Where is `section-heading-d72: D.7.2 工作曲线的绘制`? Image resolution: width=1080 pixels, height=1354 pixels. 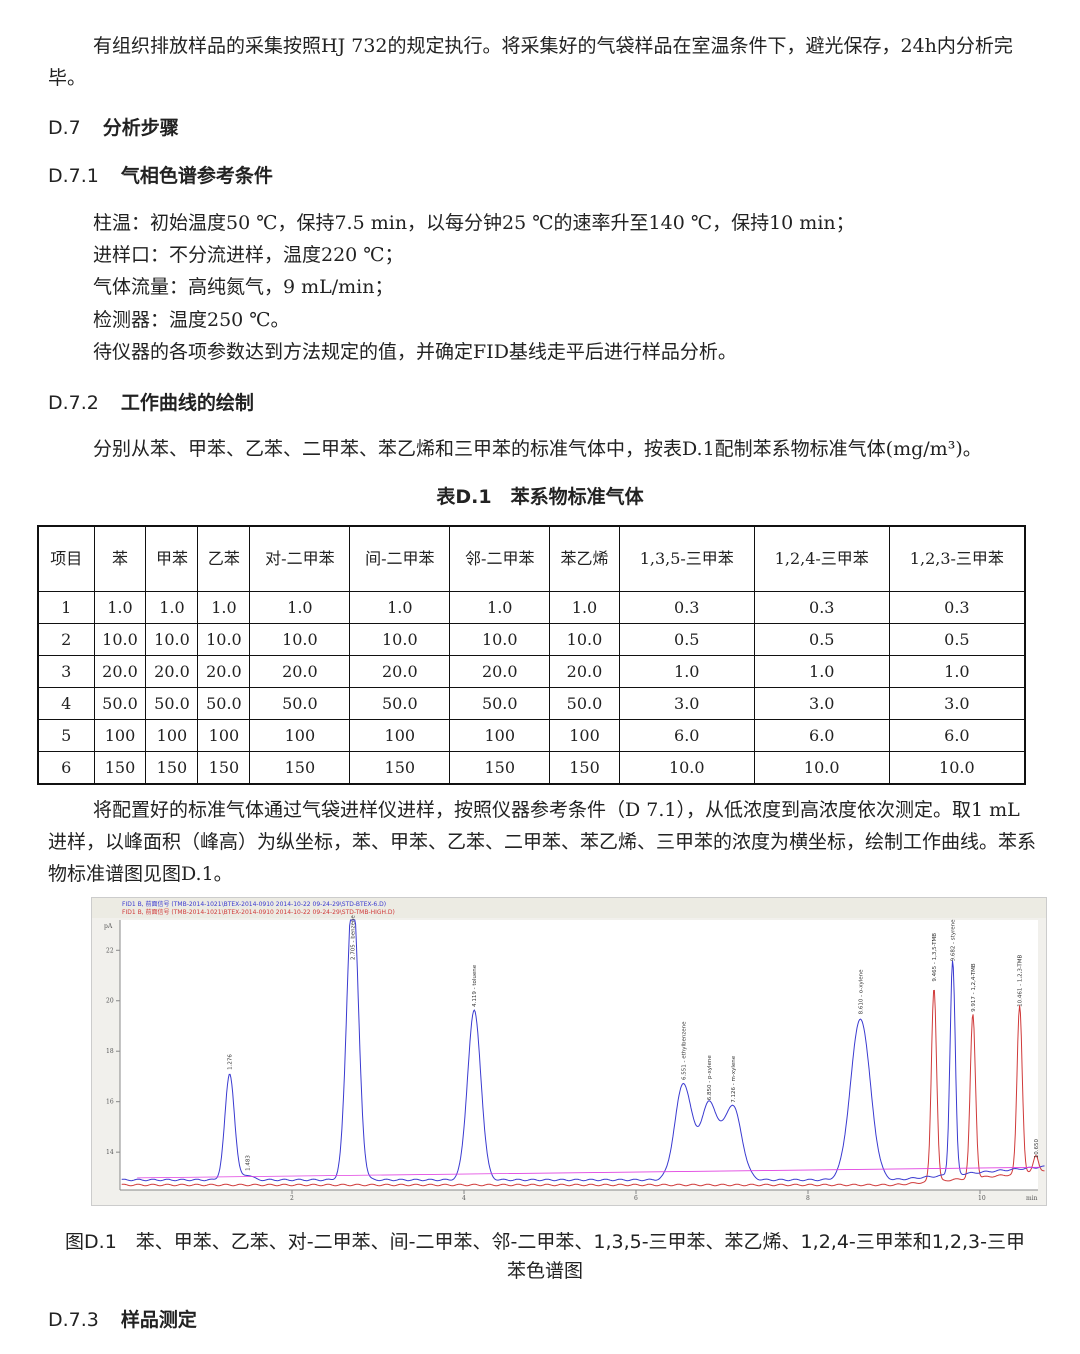 section-heading-d72: D.7.2 工作曲线的绘制 is located at coordinates (151, 401).